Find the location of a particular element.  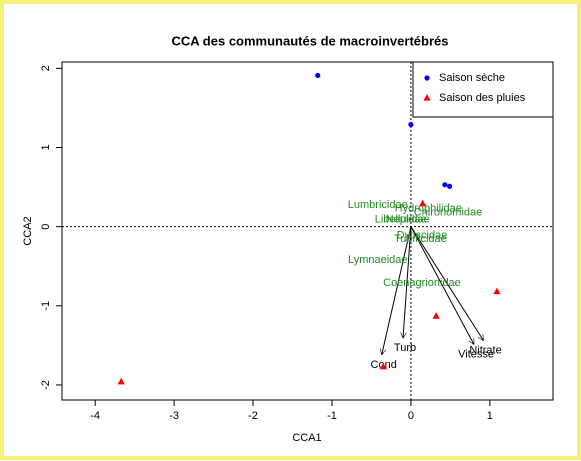

legend-label: Saison des pluies is located at coordinates (482, 98).